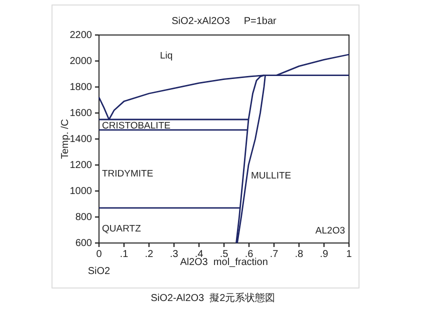 The width and height of the screenshot is (427, 320). Describe the element at coordinates (81, 192) in the screenshot. I see `y-tick-label: 1000` at that location.